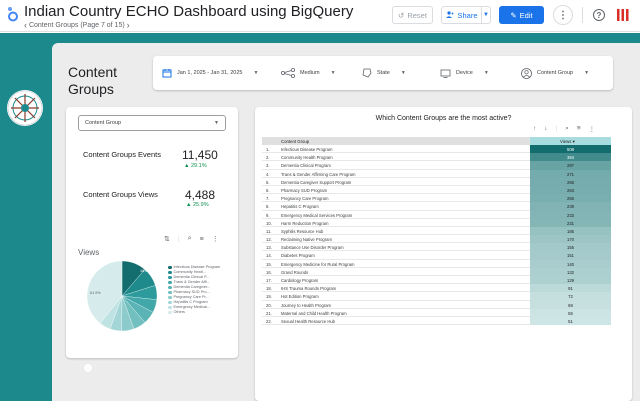 Image resolution: width=640 pixels, height=401 pixels. I want to click on sort-up-icon: ↑, so click(535, 128).